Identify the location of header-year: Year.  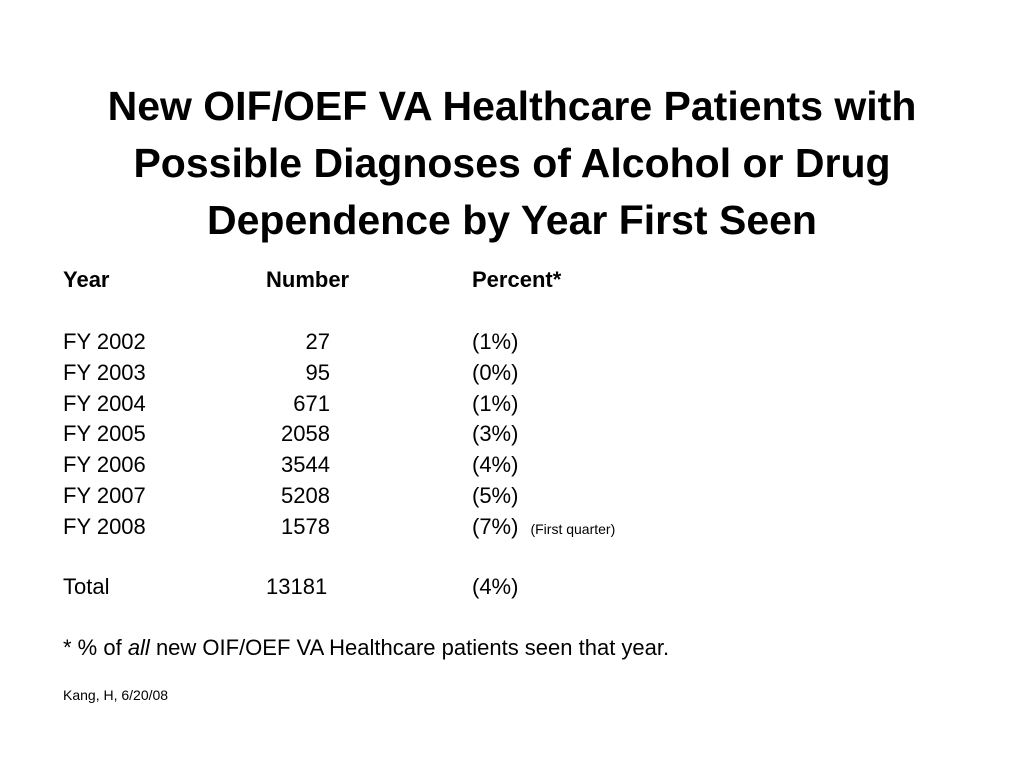
(86, 279).